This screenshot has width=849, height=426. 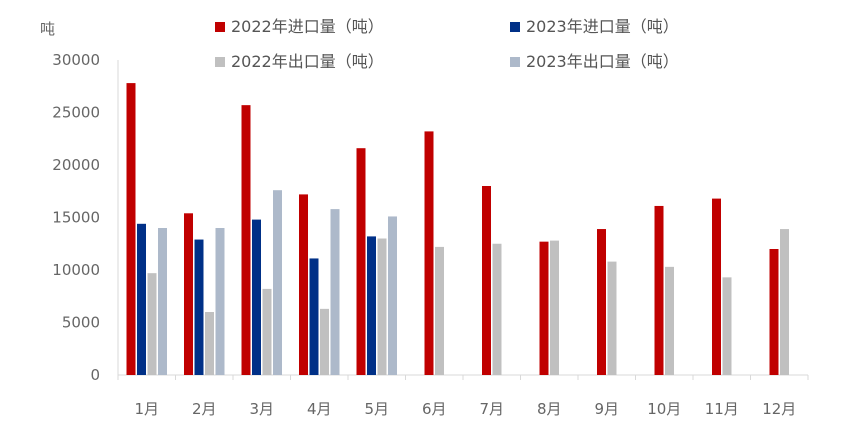 What do you see at coordinates (664, 409) in the screenshot?
I see `x-tick-label: 10月` at bounding box center [664, 409].